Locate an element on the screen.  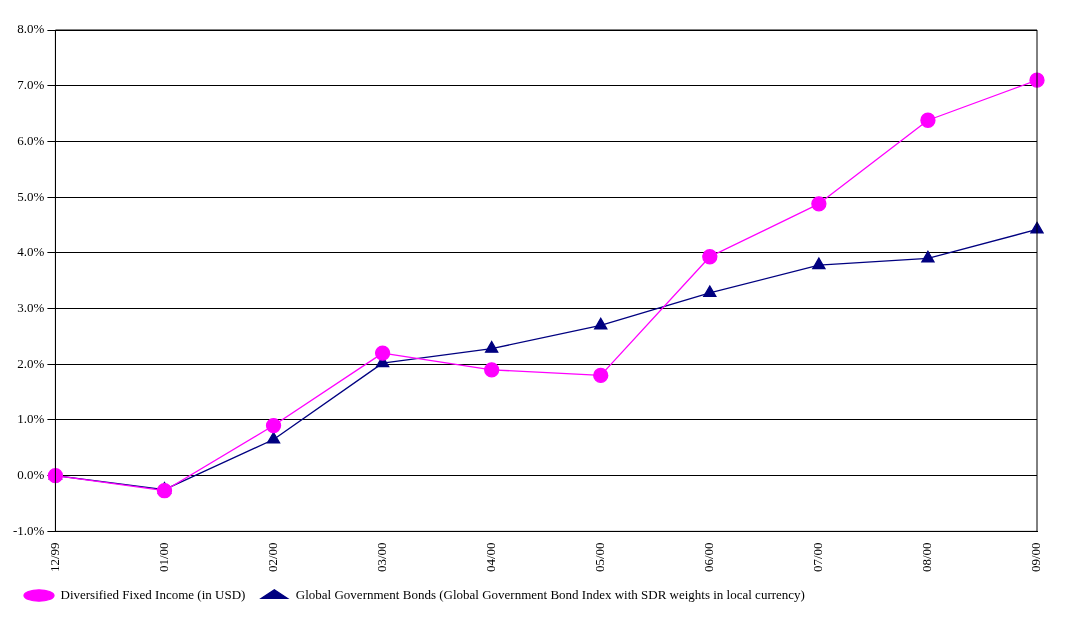
y-tick-label: 2.0% is located at coordinates (31, 363).